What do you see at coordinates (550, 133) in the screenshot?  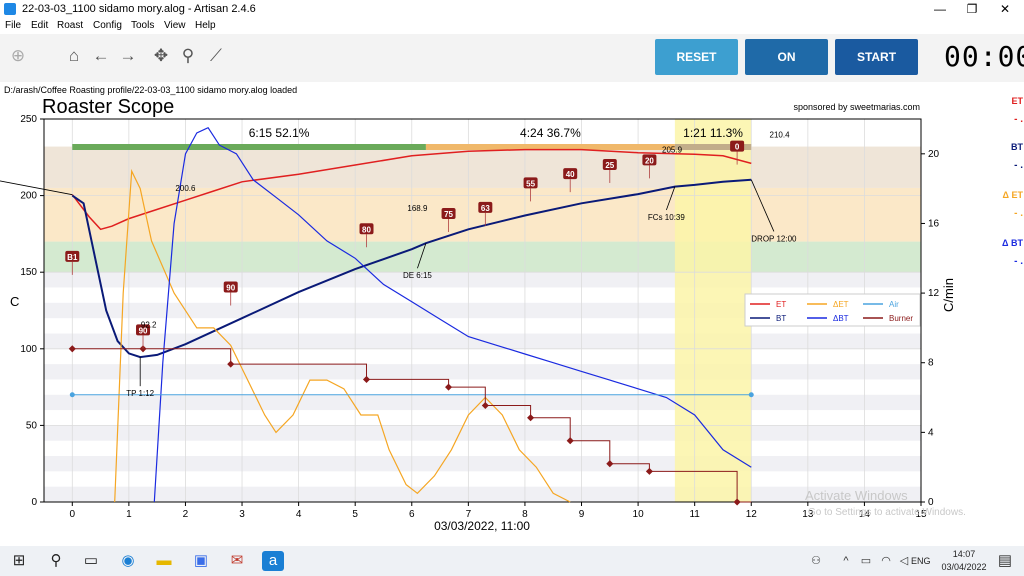 I see `phase-label: 4:24 36.7%` at bounding box center [550, 133].